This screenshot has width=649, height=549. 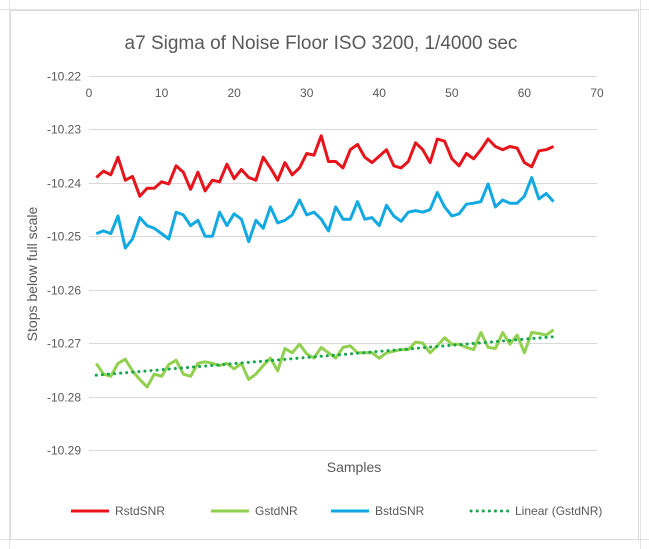 I want to click on y-tick-label: -10.26, so click(x=64, y=291).